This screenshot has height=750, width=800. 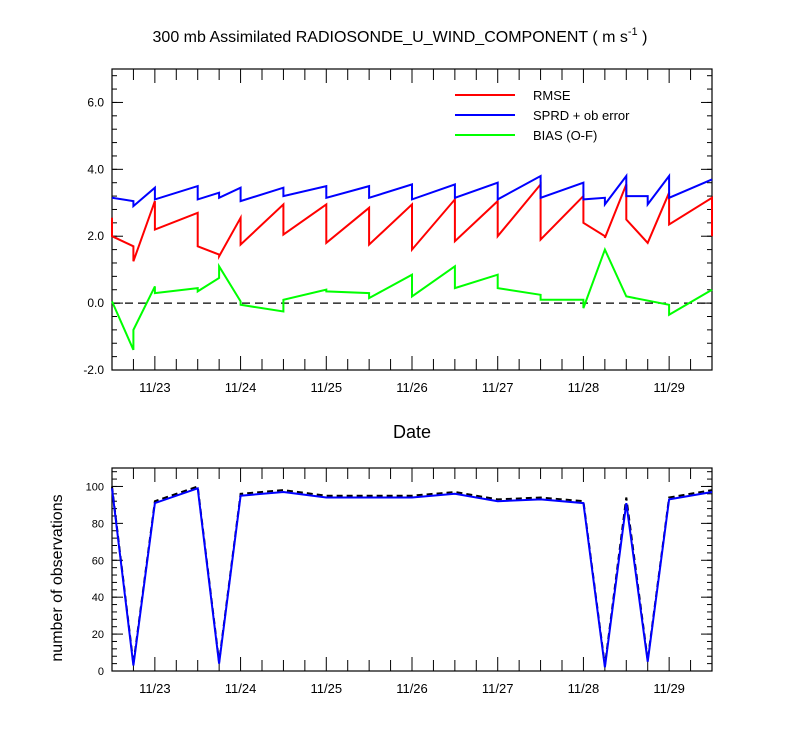 I want to click on legend-label-rmse: RMSE, so click(x=552, y=95).